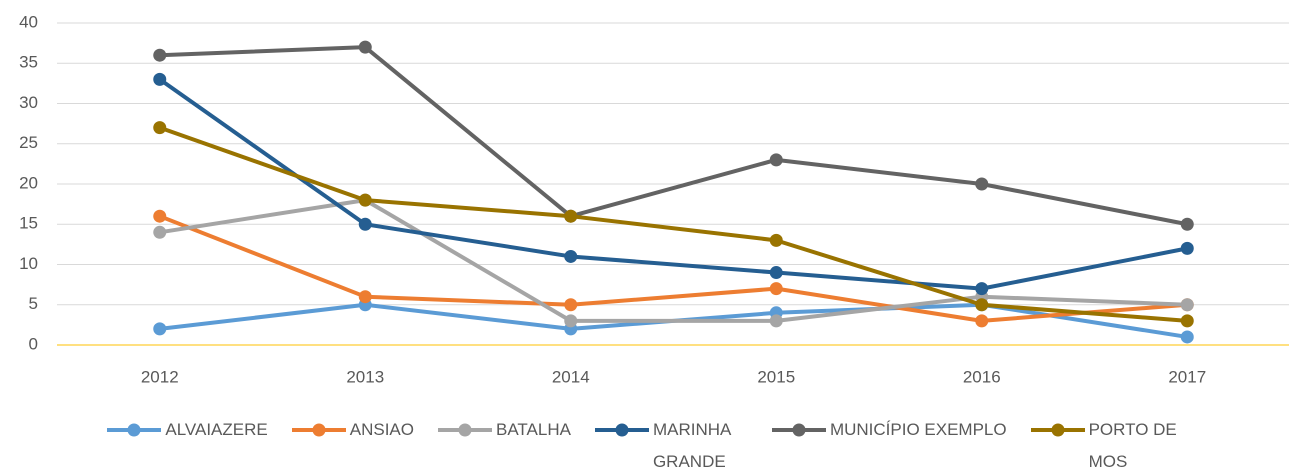  I want to click on legend-item: PORTO DE MOS, so click(1106, 440).